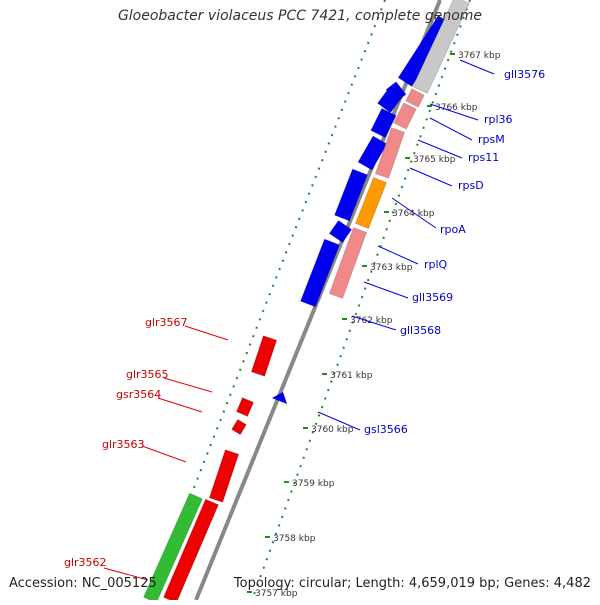 The width and height of the screenshot is (600, 605). I want to click on kbp-label: 3767 kbp, so click(479, 56).